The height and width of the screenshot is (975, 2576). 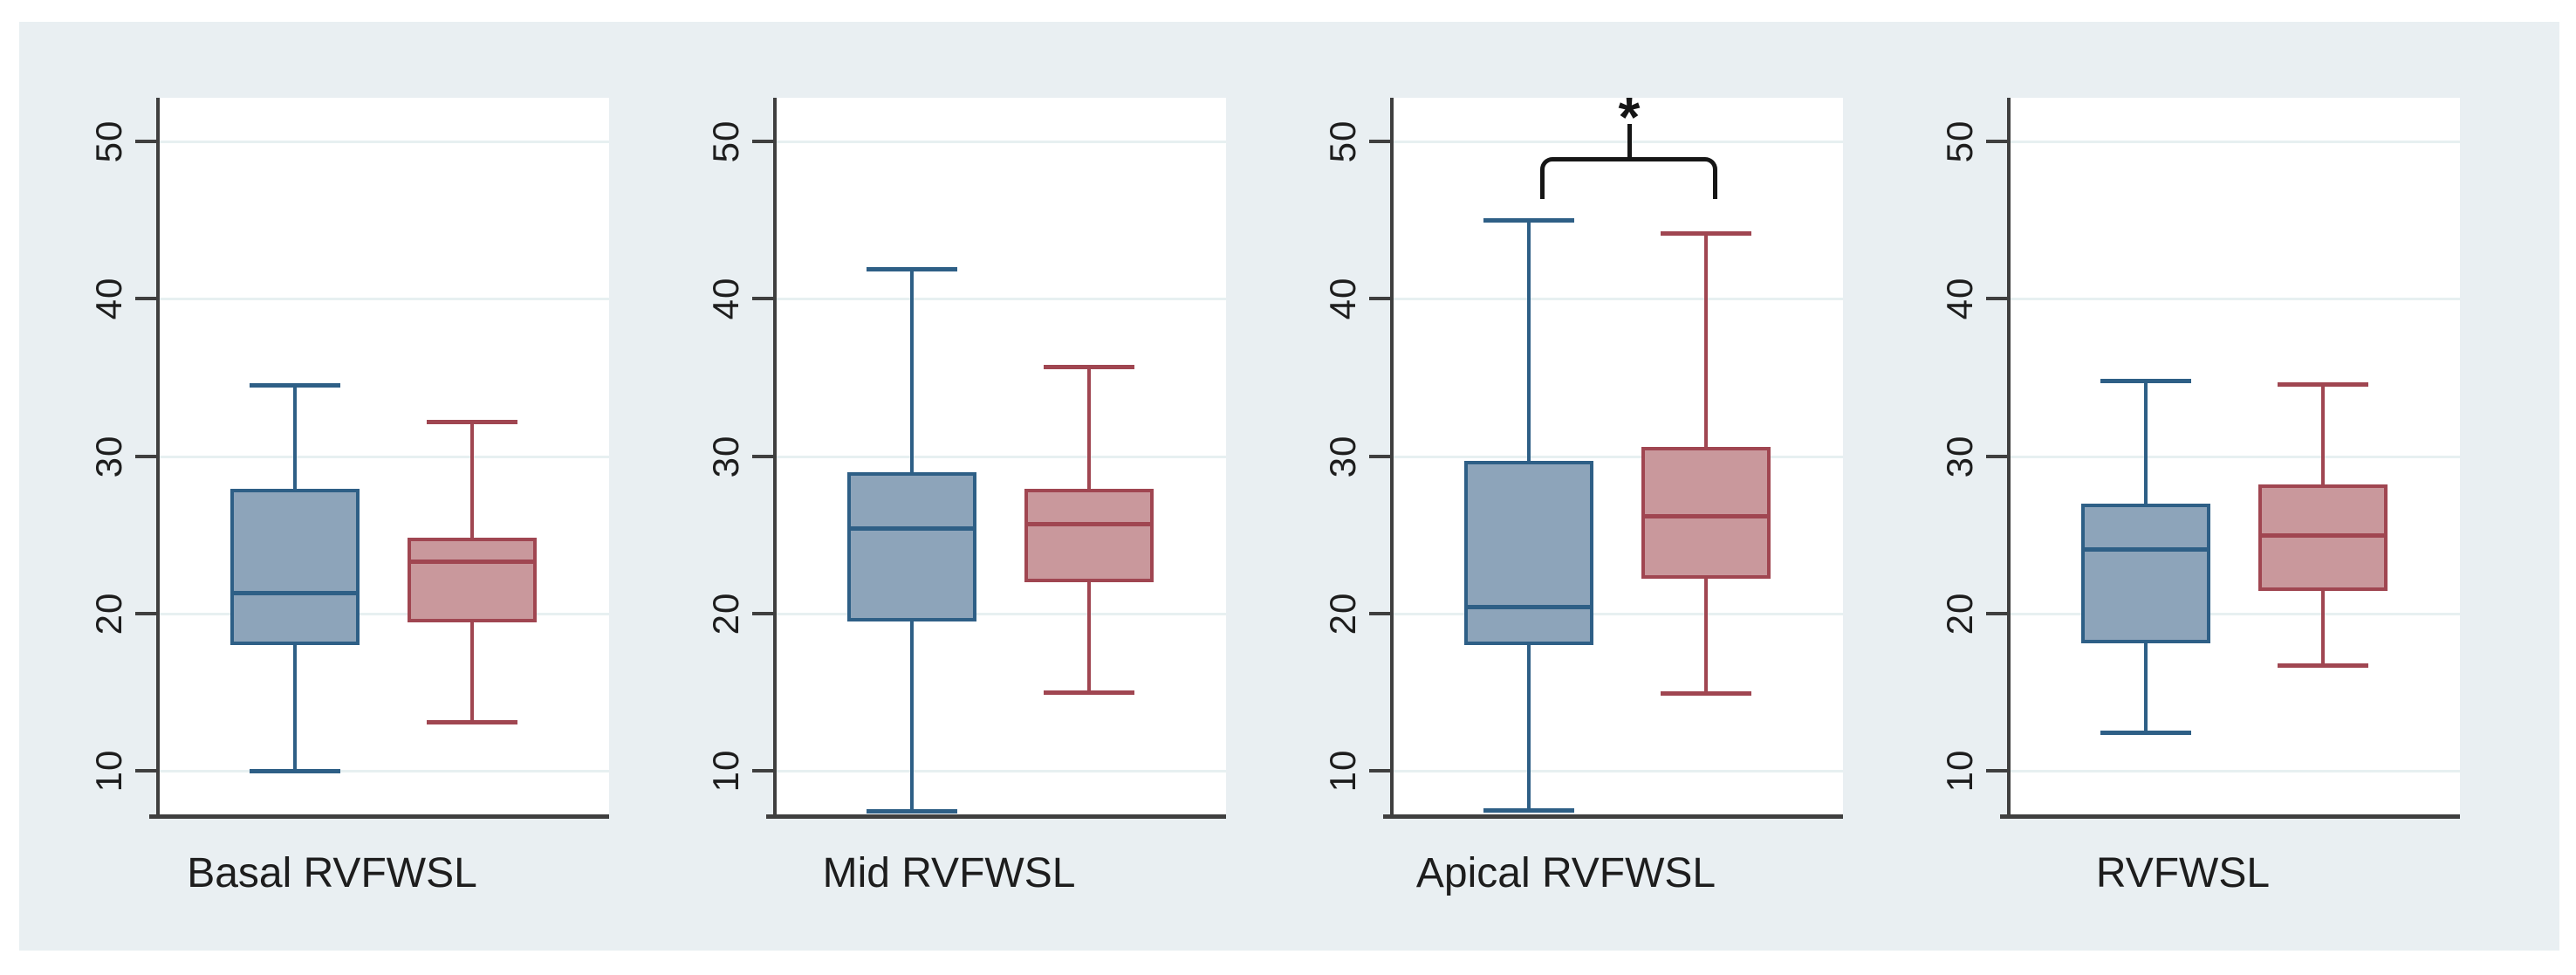 What do you see at coordinates (949, 873) in the screenshot?
I see `x-axis-label: Mid RVFWSL` at bounding box center [949, 873].